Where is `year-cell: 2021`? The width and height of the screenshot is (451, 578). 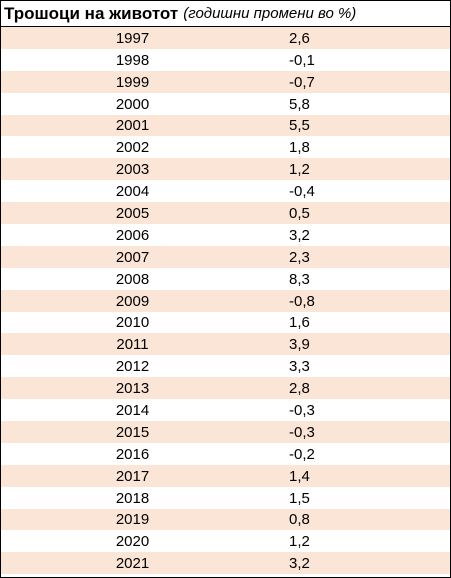
year-cell: 2021 is located at coordinates (132, 563).